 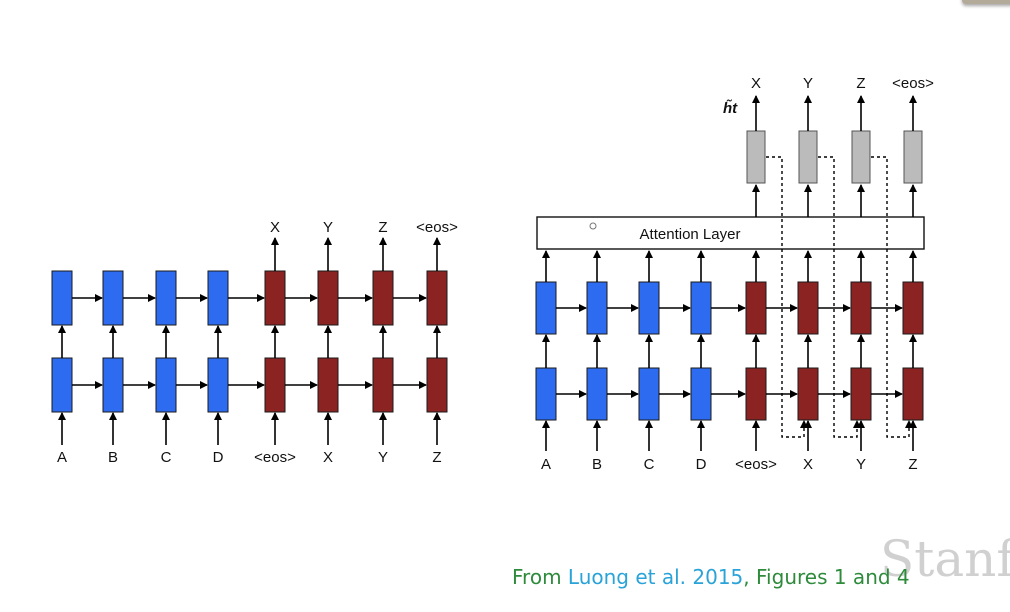 What do you see at coordinates (986, 2) in the screenshot?
I see `window-corner-chip` at bounding box center [986, 2].